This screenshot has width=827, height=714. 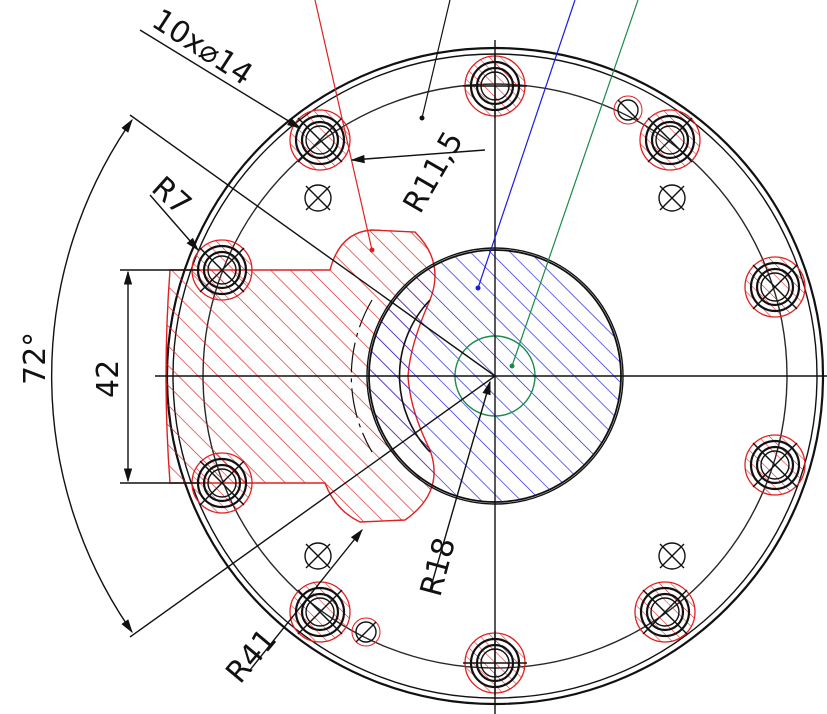 I want to click on r-outer-cut-label: R41, so click(x=251, y=656).